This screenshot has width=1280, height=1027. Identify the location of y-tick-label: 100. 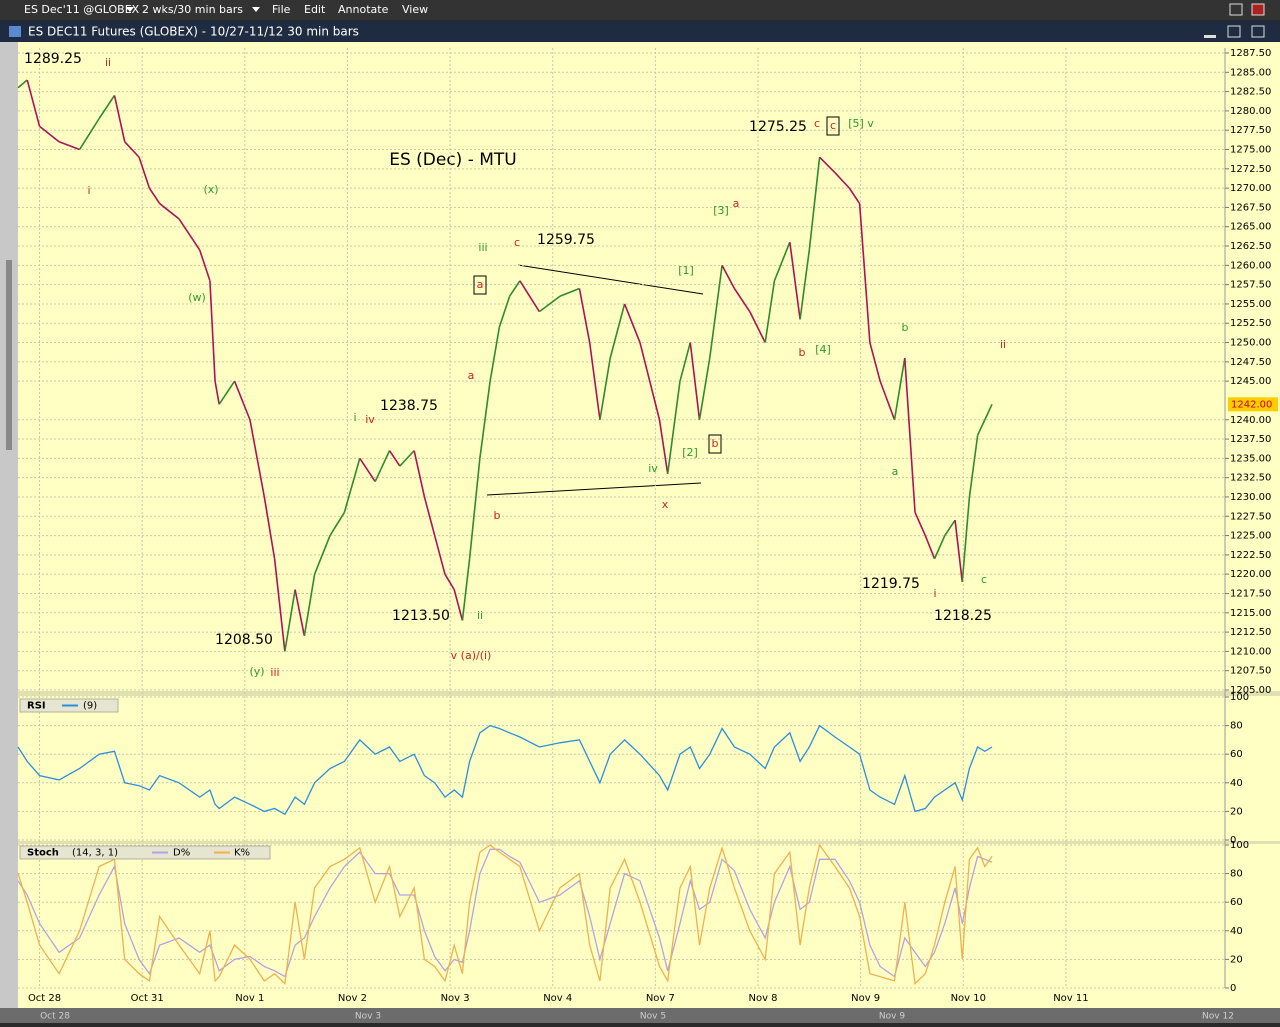
(1239, 697).